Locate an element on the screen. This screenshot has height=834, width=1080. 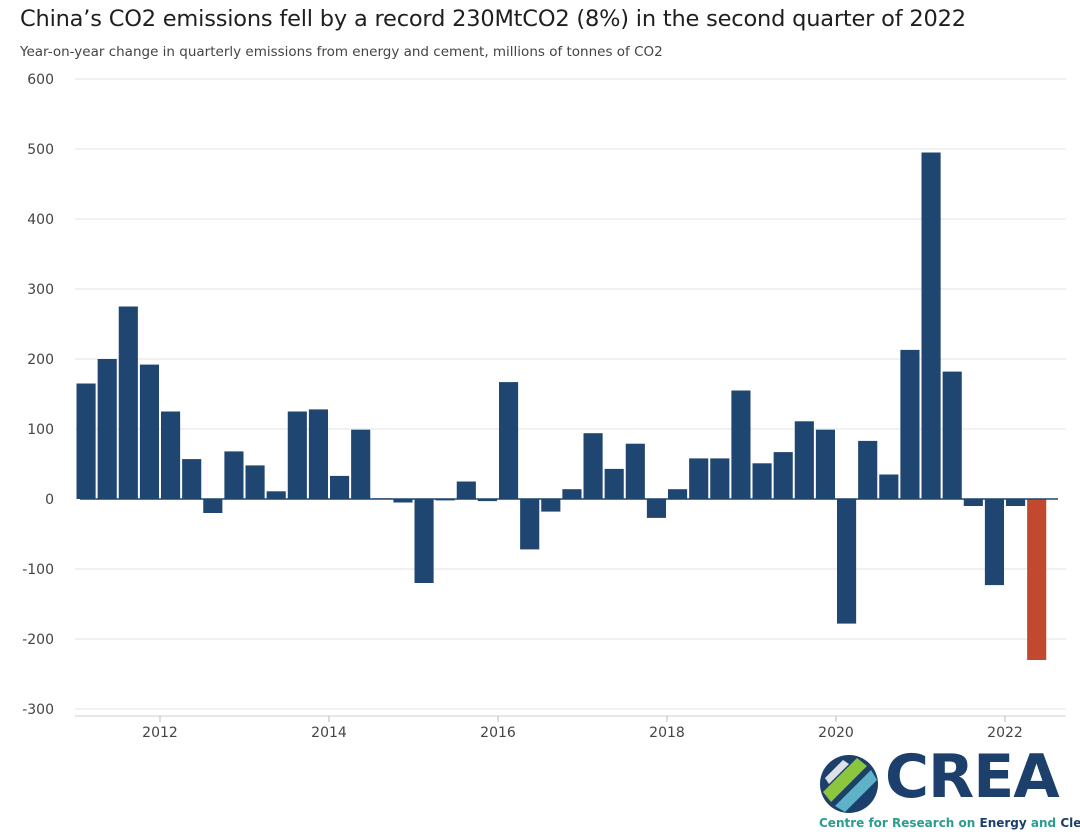
y-tick-label: 500 is located at coordinates (40, 150).